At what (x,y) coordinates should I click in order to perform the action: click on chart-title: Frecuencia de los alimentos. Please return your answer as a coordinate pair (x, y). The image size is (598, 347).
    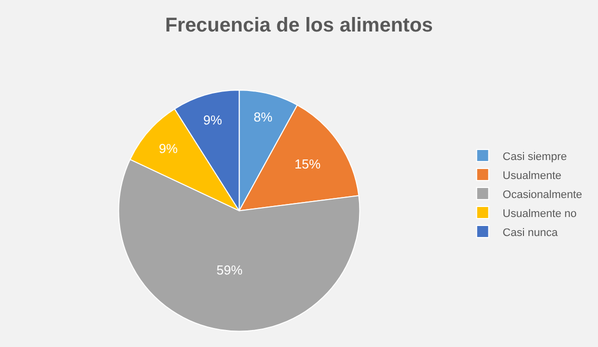
    Looking at the image, I should click on (299, 25).